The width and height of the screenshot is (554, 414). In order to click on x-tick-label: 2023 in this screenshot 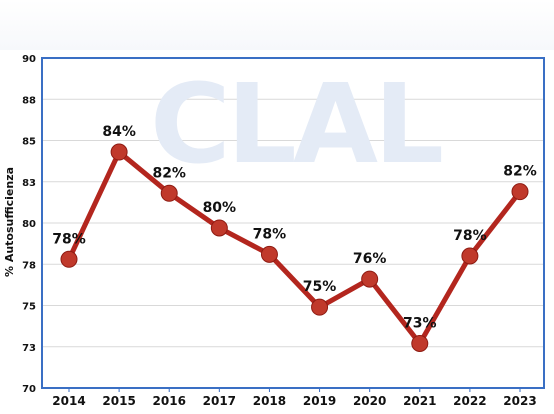, I will do `click(519, 401)`.